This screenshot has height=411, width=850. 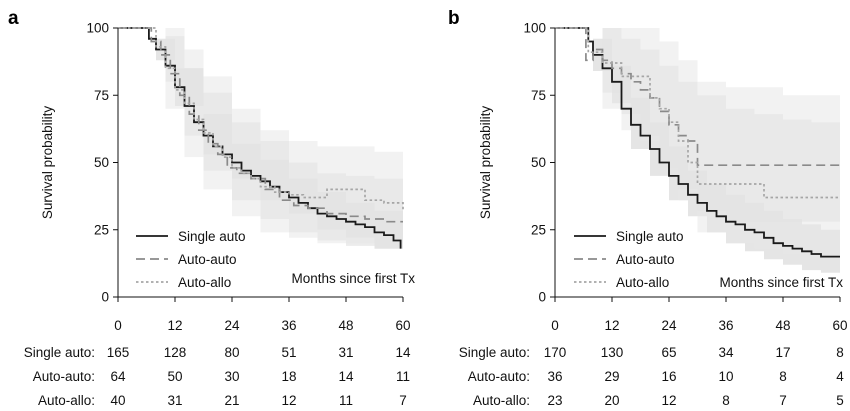 I want to click on risk-count: 128, so click(x=175, y=352).